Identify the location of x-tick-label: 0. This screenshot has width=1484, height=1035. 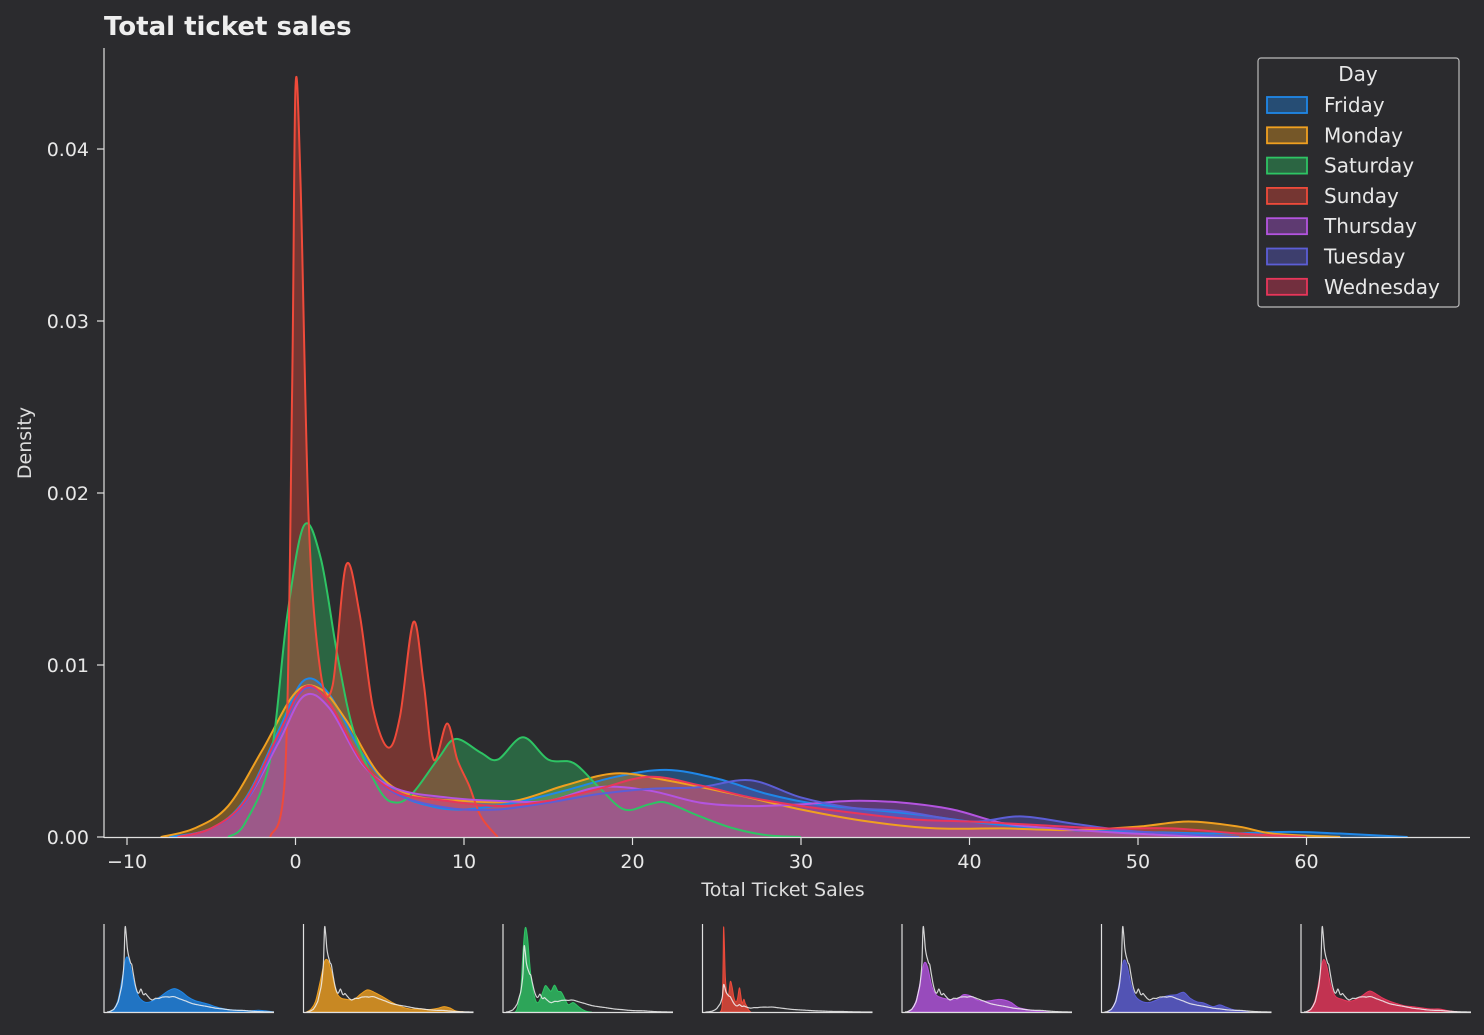
(295, 862).